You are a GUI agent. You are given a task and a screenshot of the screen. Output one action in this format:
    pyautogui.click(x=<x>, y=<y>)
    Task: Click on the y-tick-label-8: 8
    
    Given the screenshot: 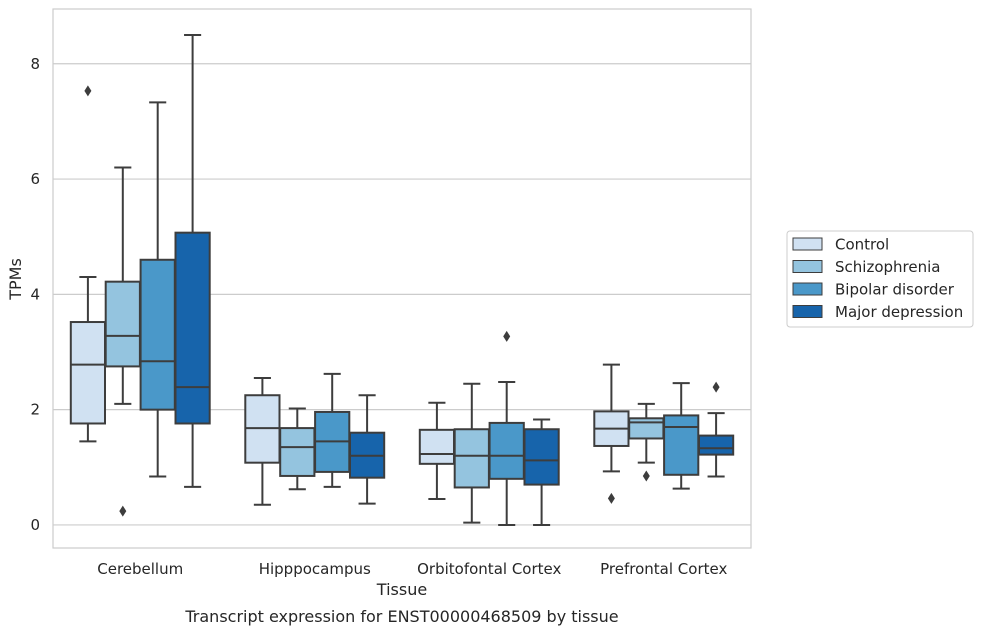 What is the action you would take?
    pyautogui.click(x=35, y=64)
    